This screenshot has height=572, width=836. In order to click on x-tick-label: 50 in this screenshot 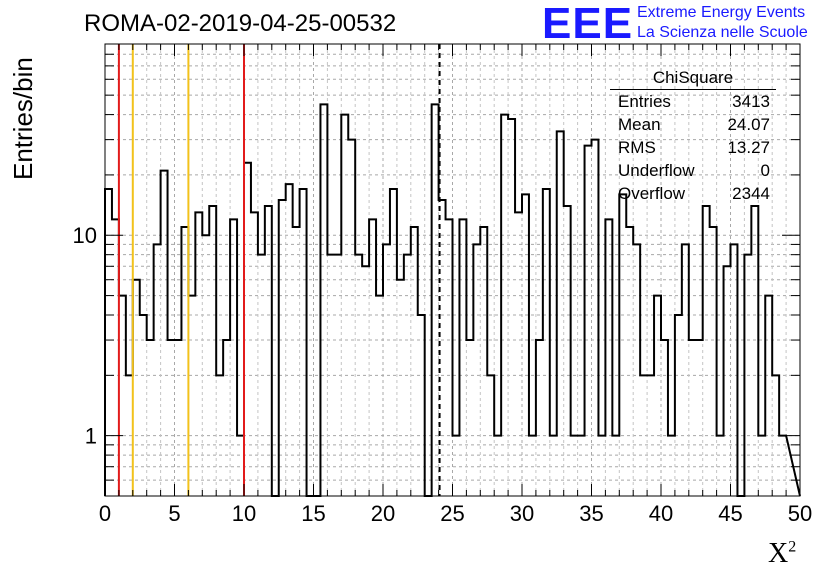, I will do `click(800, 513)`.